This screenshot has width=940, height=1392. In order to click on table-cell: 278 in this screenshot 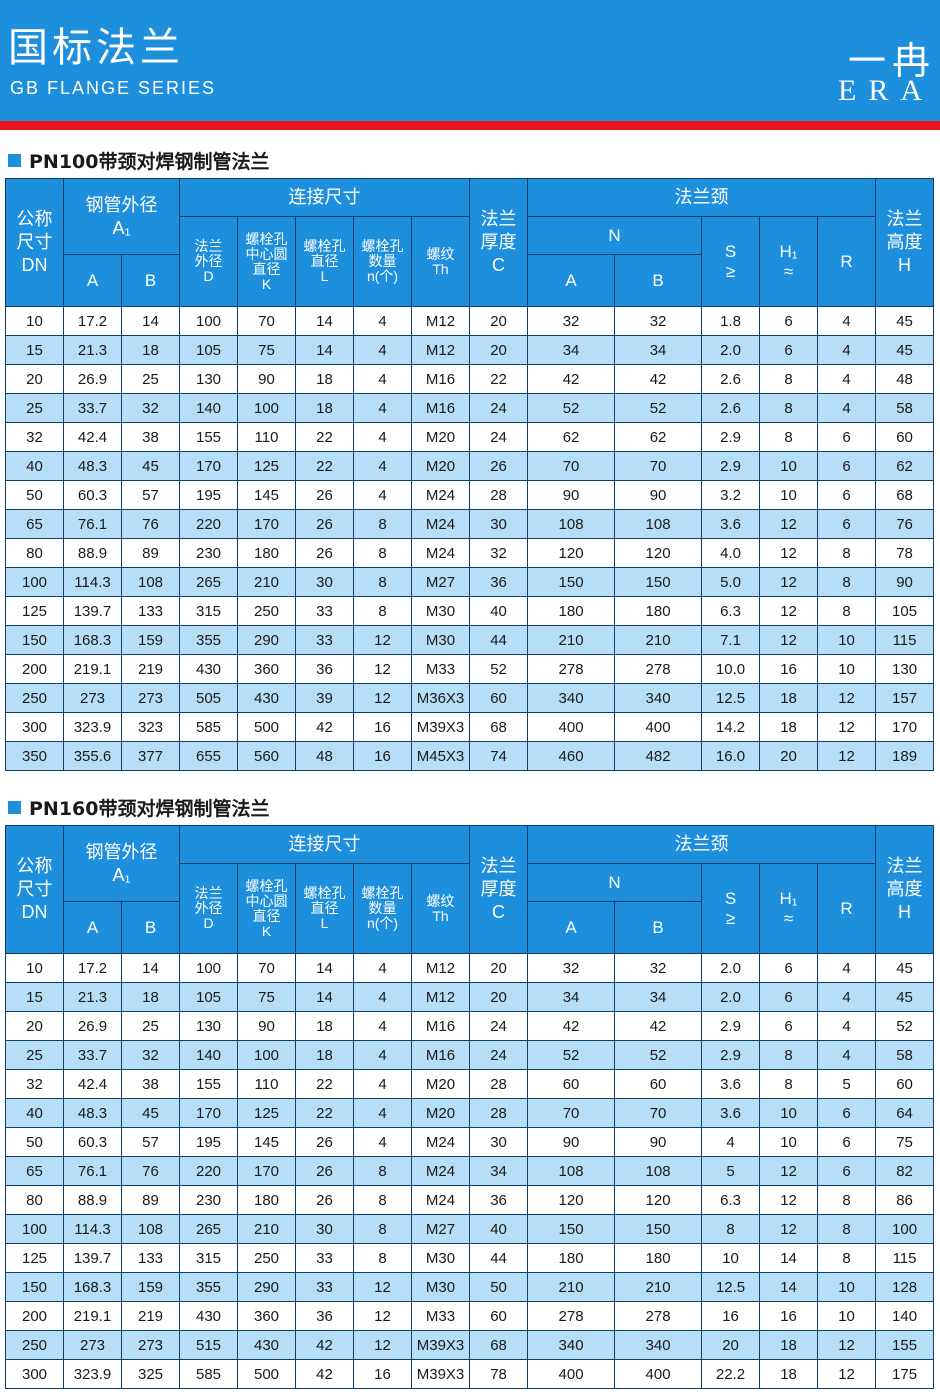, I will do `click(658, 1316)`.